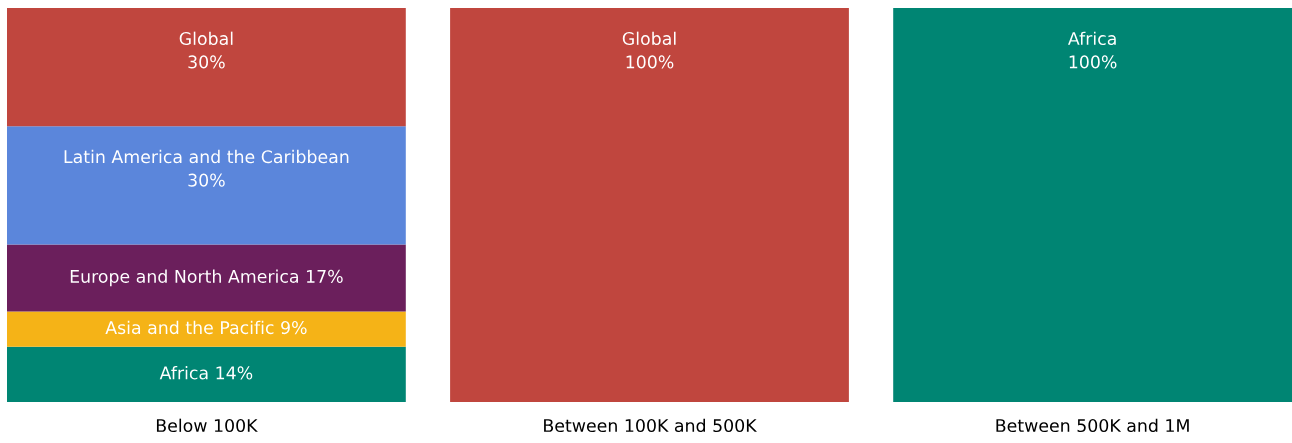 Image resolution: width=1292 pixels, height=443 pixels. Describe the element at coordinates (206, 327) in the screenshot. I see `data-label: Asia and the Pacific 9%` at that location.